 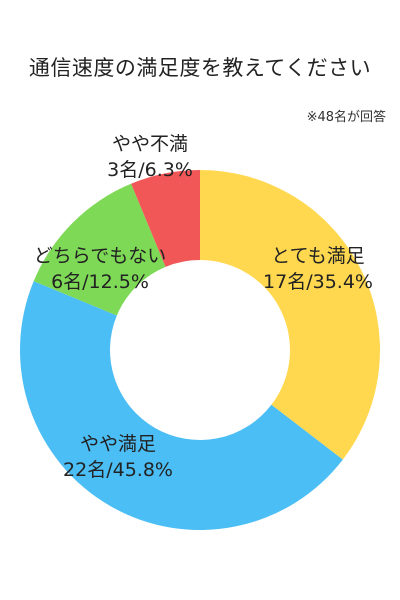 I want to click on slice-value-neutral: 6名/12.5%, so click(x=100, y=282).